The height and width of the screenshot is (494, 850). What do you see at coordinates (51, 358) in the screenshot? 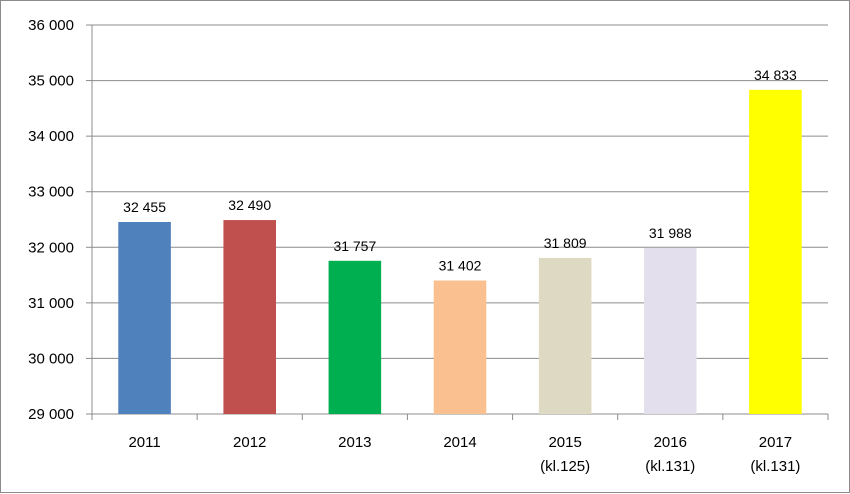
I see `y-tick-label: 30 000` at bounding box center [51, 358].